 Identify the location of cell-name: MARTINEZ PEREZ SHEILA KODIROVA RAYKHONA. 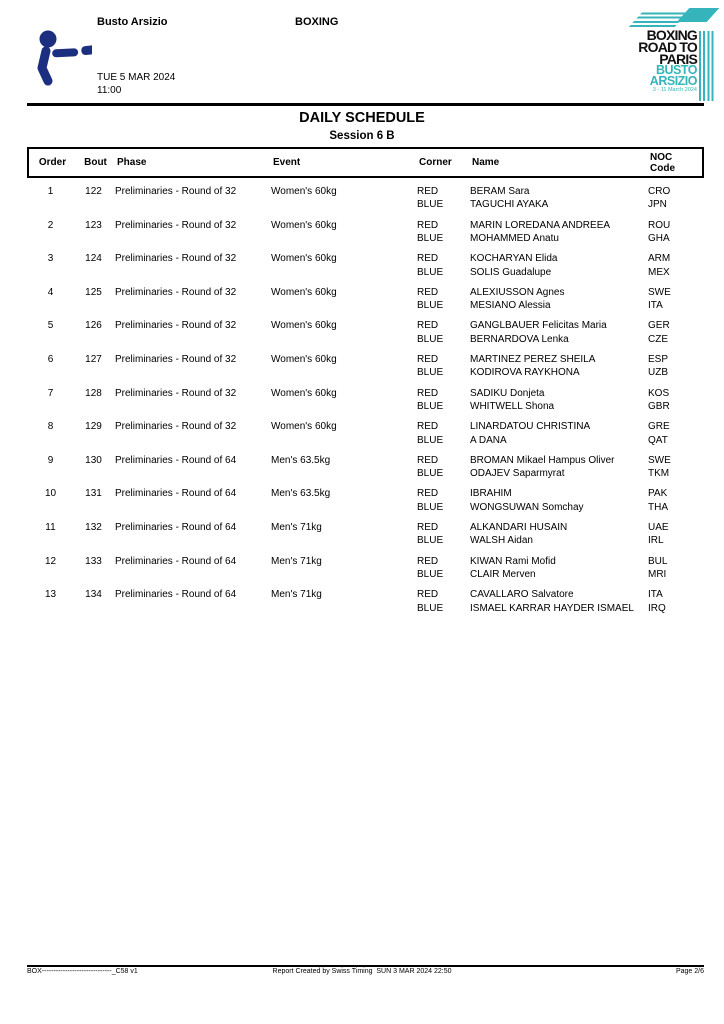
(556, 367).